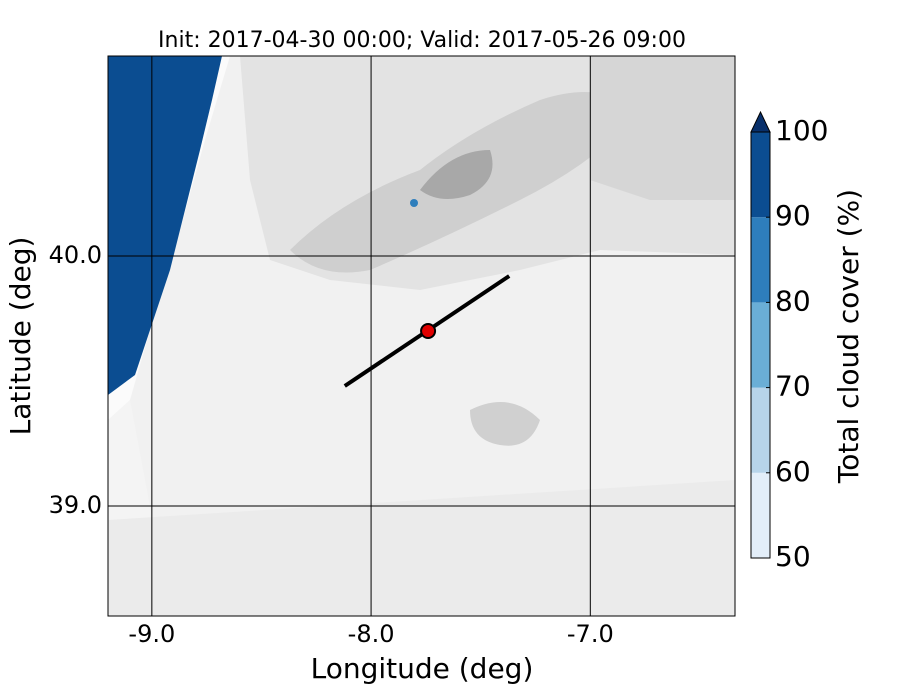 The width and height of the screenshot is (900, 700). I want to click on colorbar-extend, so click(760, 121).